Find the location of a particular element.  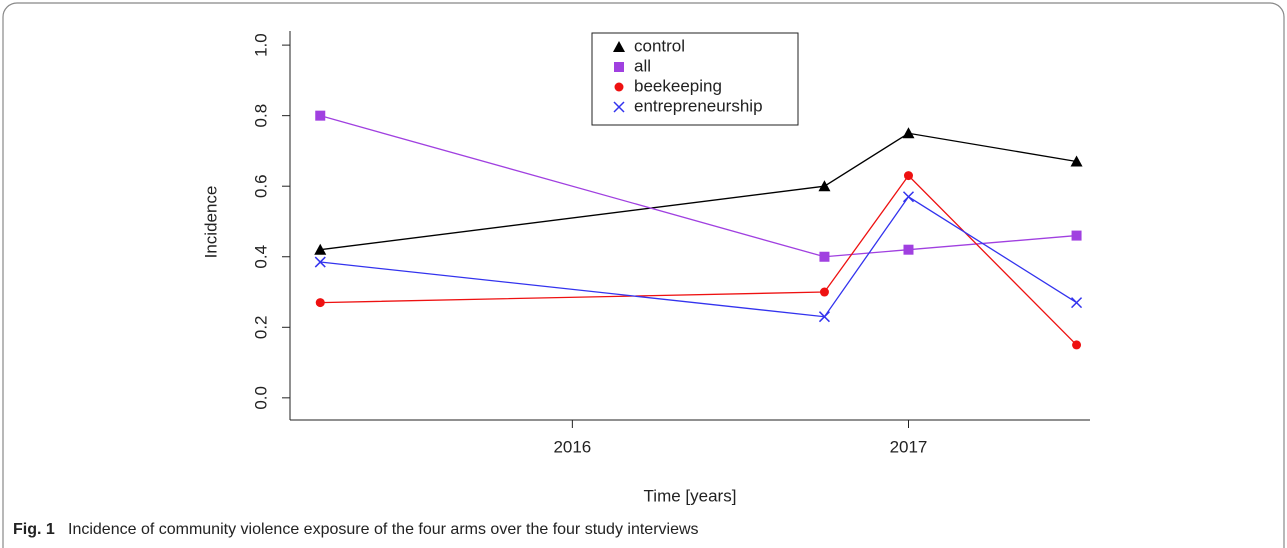

caption-label: Fig. 1 is located at coordinates (34, 529).